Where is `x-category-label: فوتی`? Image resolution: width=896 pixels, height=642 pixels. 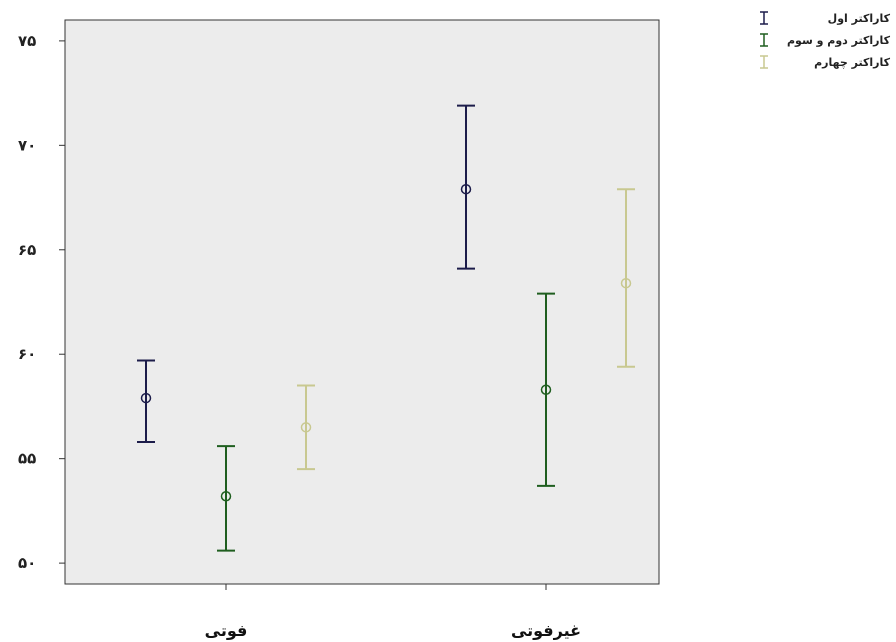
x-category-label: فوتی is located at coordinates (226, 630).